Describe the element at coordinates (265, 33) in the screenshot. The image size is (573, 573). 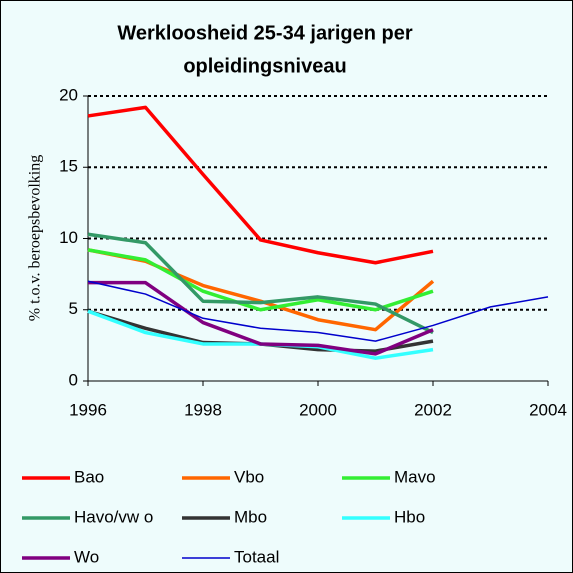
I see `chart-title: Werkloosheid 25-34 jarigen per` at that location.